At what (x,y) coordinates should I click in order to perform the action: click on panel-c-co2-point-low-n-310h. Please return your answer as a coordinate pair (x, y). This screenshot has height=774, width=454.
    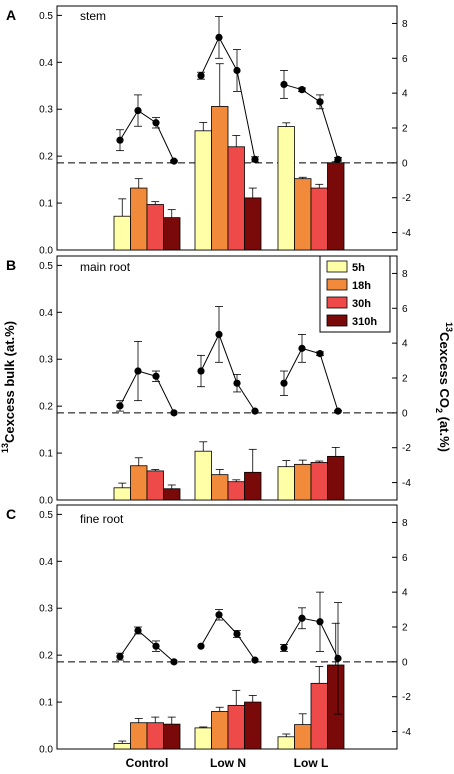
    Looking at the image, I should click on (255, 660).